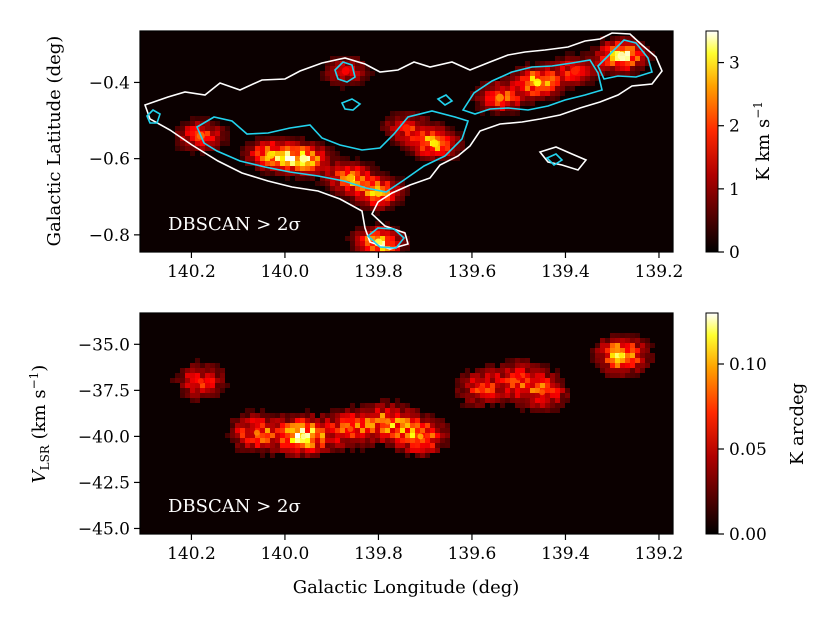 This screenshot has width=830, height=627. I want to click on contour-inner, so click(332, 151).